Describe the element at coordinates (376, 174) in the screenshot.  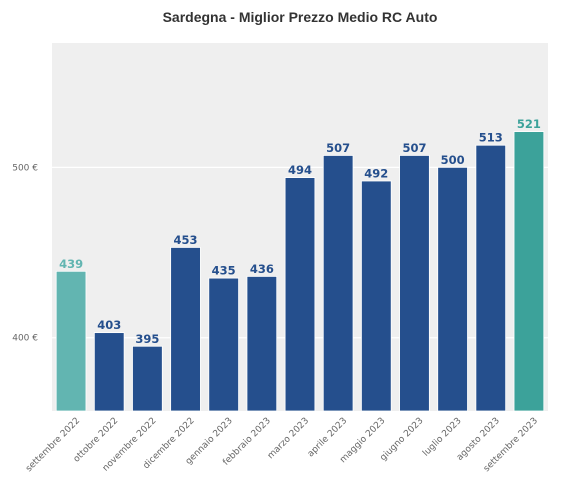
I see `value-label: 492` at that location.